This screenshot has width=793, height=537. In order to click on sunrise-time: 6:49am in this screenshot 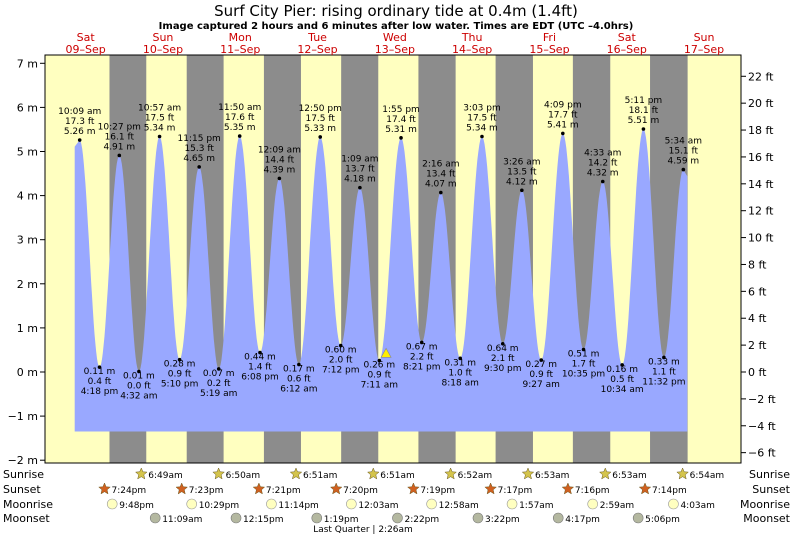, I will do `click(165, 476)`.